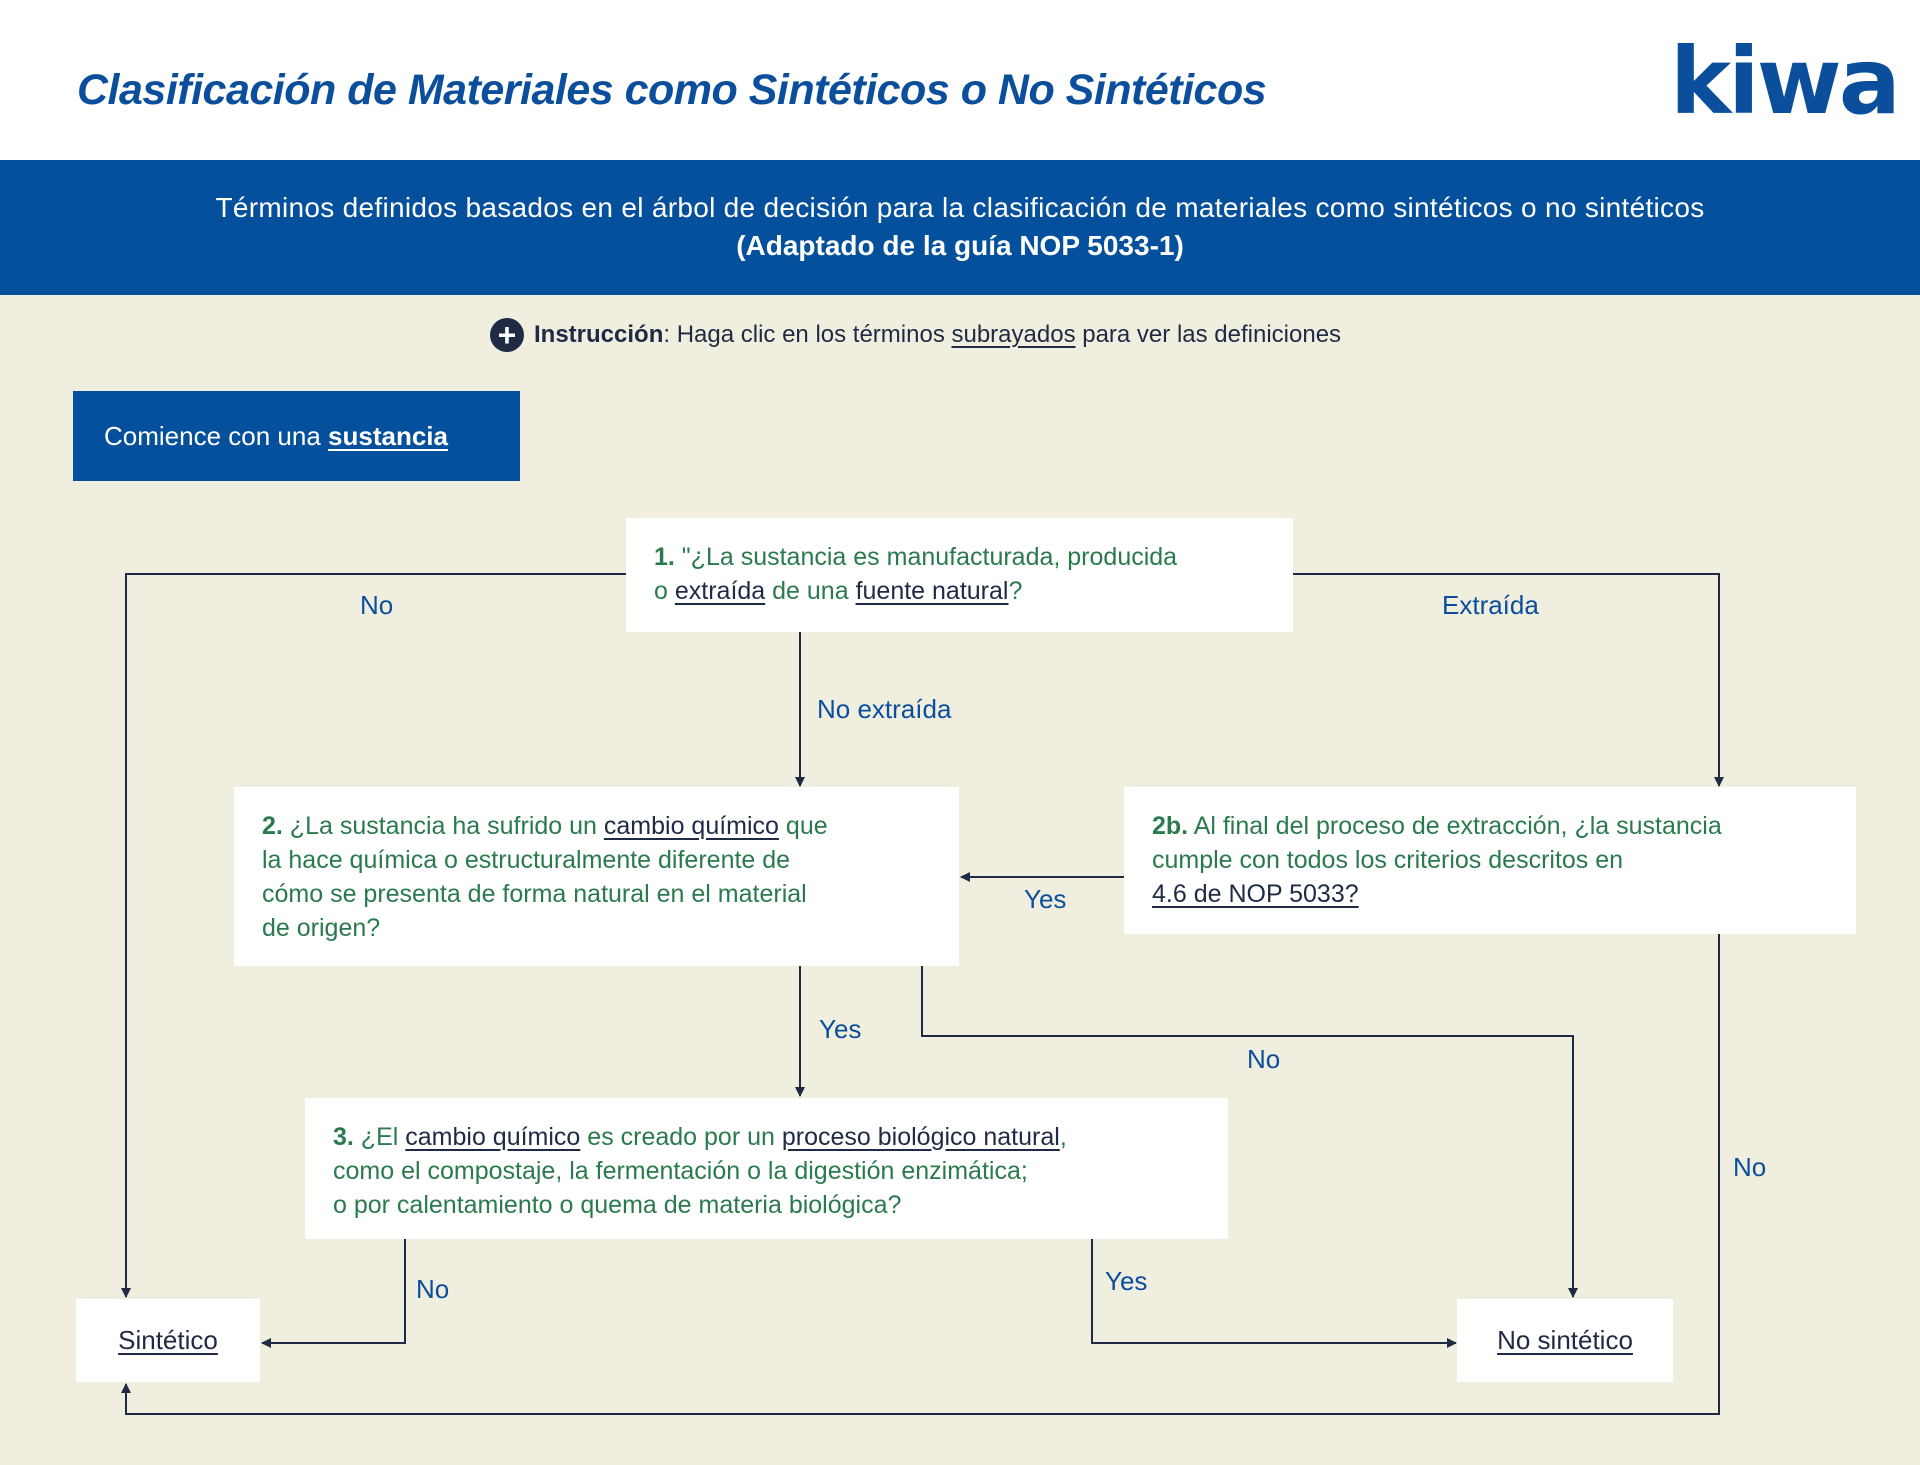 The height and width of the screenshot is (1465, 1920). Describe the element at coordinates (840, 1029) in the screenshot. I see `edge-label-q2-yes: Yes` at that location.